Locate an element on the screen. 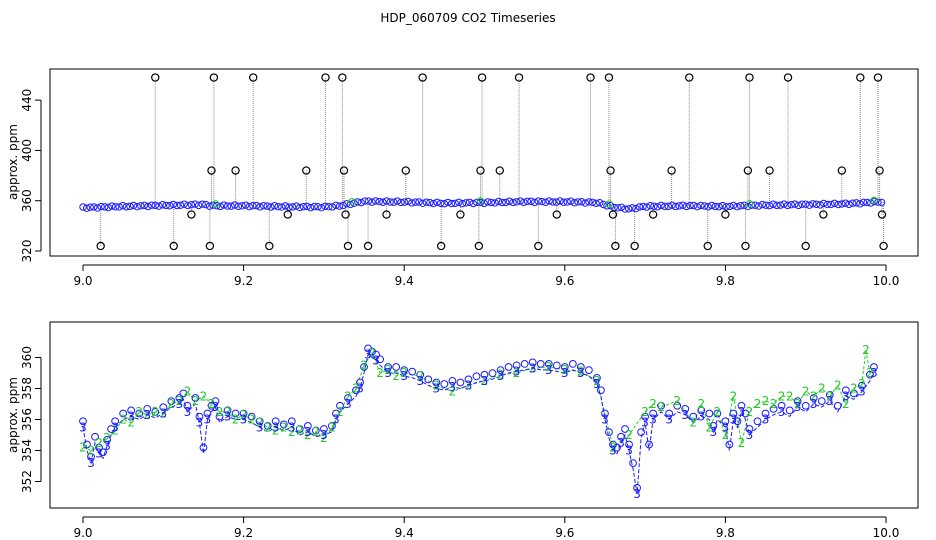 Image resolution: width=936 pixels, height=540 pixels. panel-top-y-axis: 320 360 400 440 is located at coordinates (31, 175).